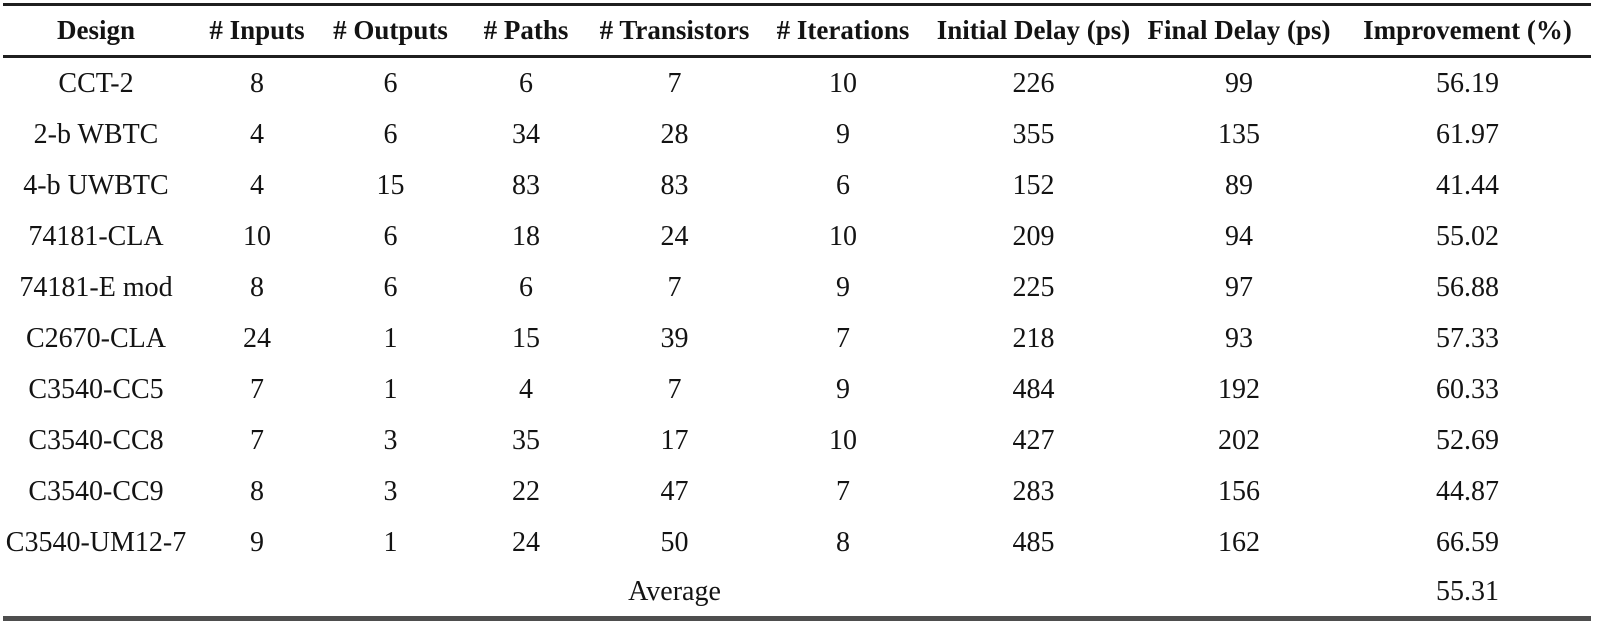  Describe the element at coordinates (526, 440) in the screenshot. I see `value-cell: 35` at that location.